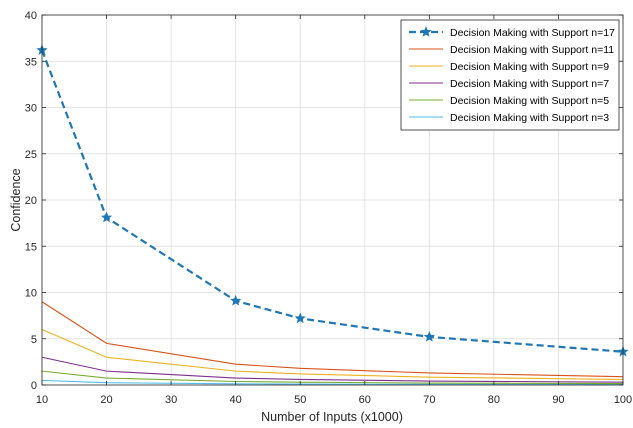  What do you see at coordinates (429, 400) in the screenshot?
I see `x-tick-label: 70` at bounding box center [429, 400].